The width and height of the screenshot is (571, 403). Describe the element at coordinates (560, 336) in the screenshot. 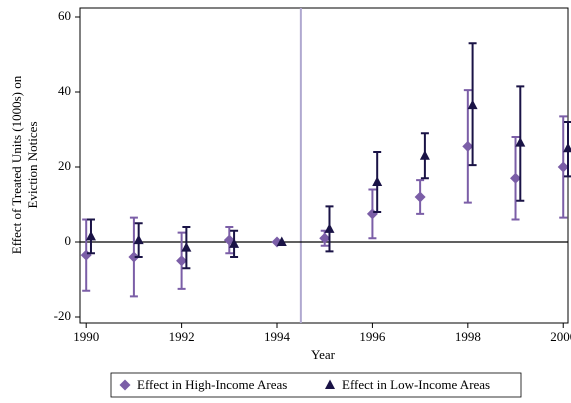

I see `x-tick-label: 2000` at that location.